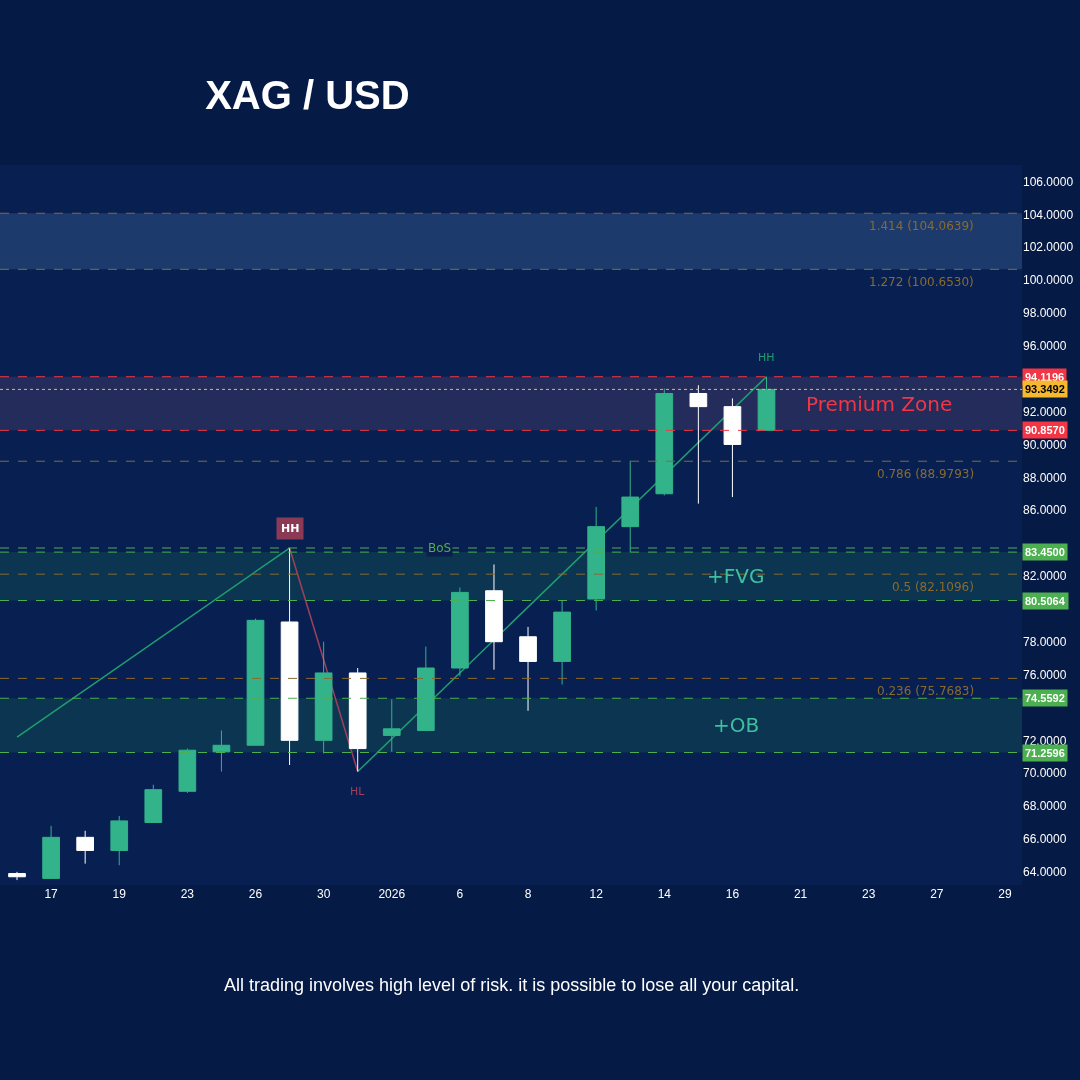 This screenshot has width=1080, height=1080. I want to click on ref-line-label: 0.236 (75.7683), so click(926, 691).